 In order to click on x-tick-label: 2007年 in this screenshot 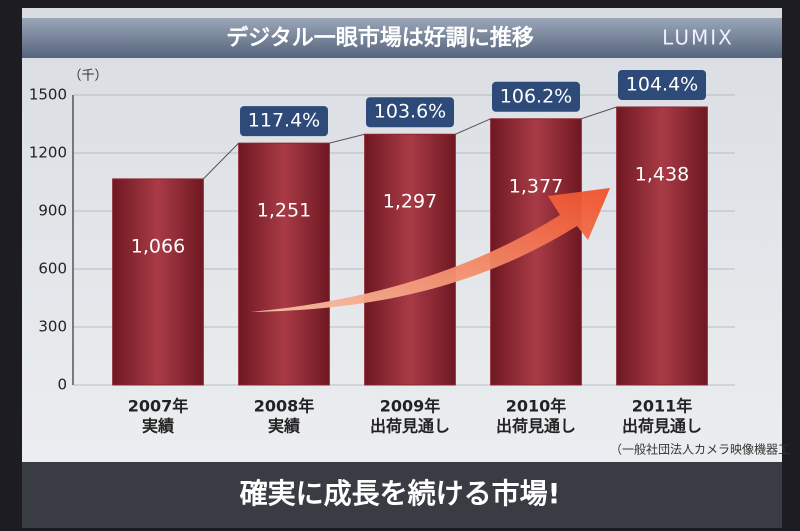, I will do `click(158, 406)`.